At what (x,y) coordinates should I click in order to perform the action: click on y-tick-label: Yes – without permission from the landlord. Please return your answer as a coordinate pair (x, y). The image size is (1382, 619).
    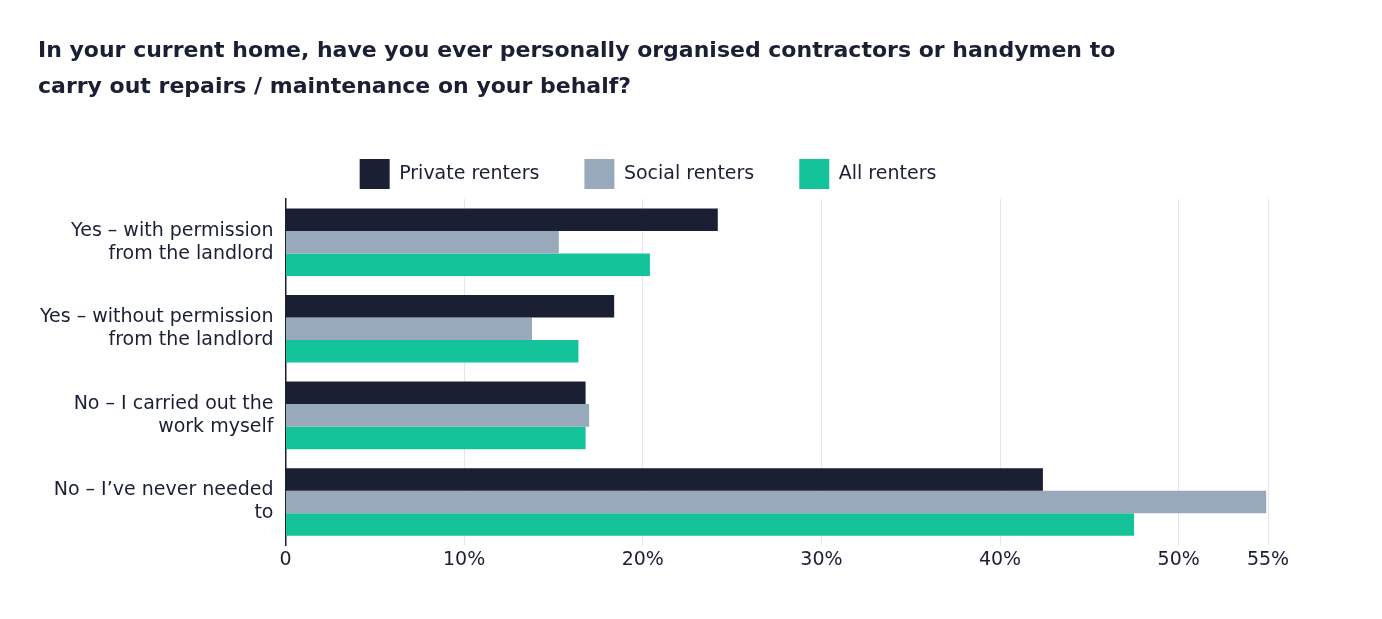
    Looking at the image, I should click on (156, 327).